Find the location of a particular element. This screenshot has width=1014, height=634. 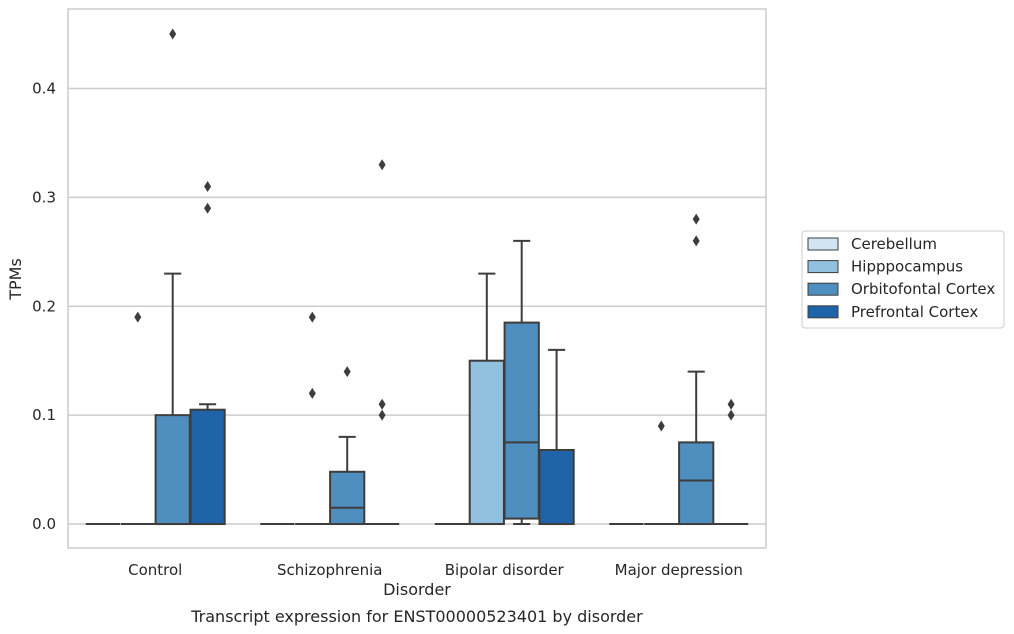

legend-frame is located at coordinates (903, 279).